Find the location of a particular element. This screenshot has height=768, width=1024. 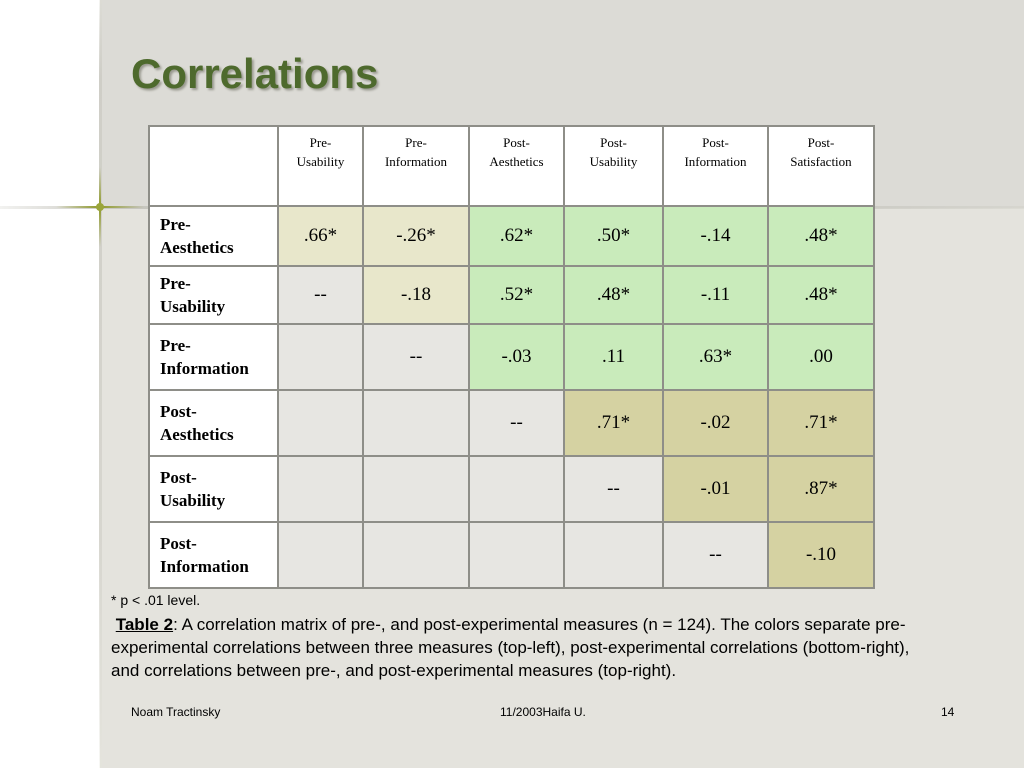

correlation-cell: .50* is located at coordinates (613, 236).